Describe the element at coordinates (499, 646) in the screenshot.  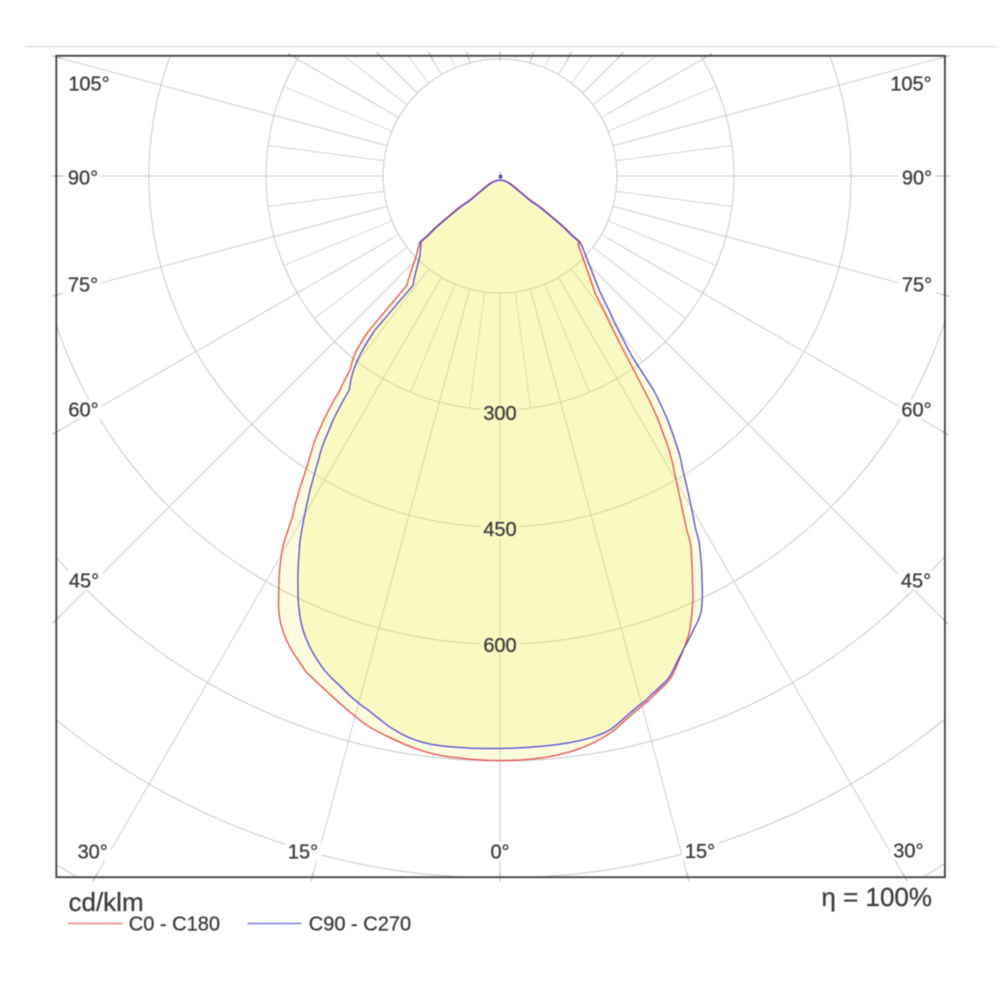
I see `svg-text: 600` at that location.